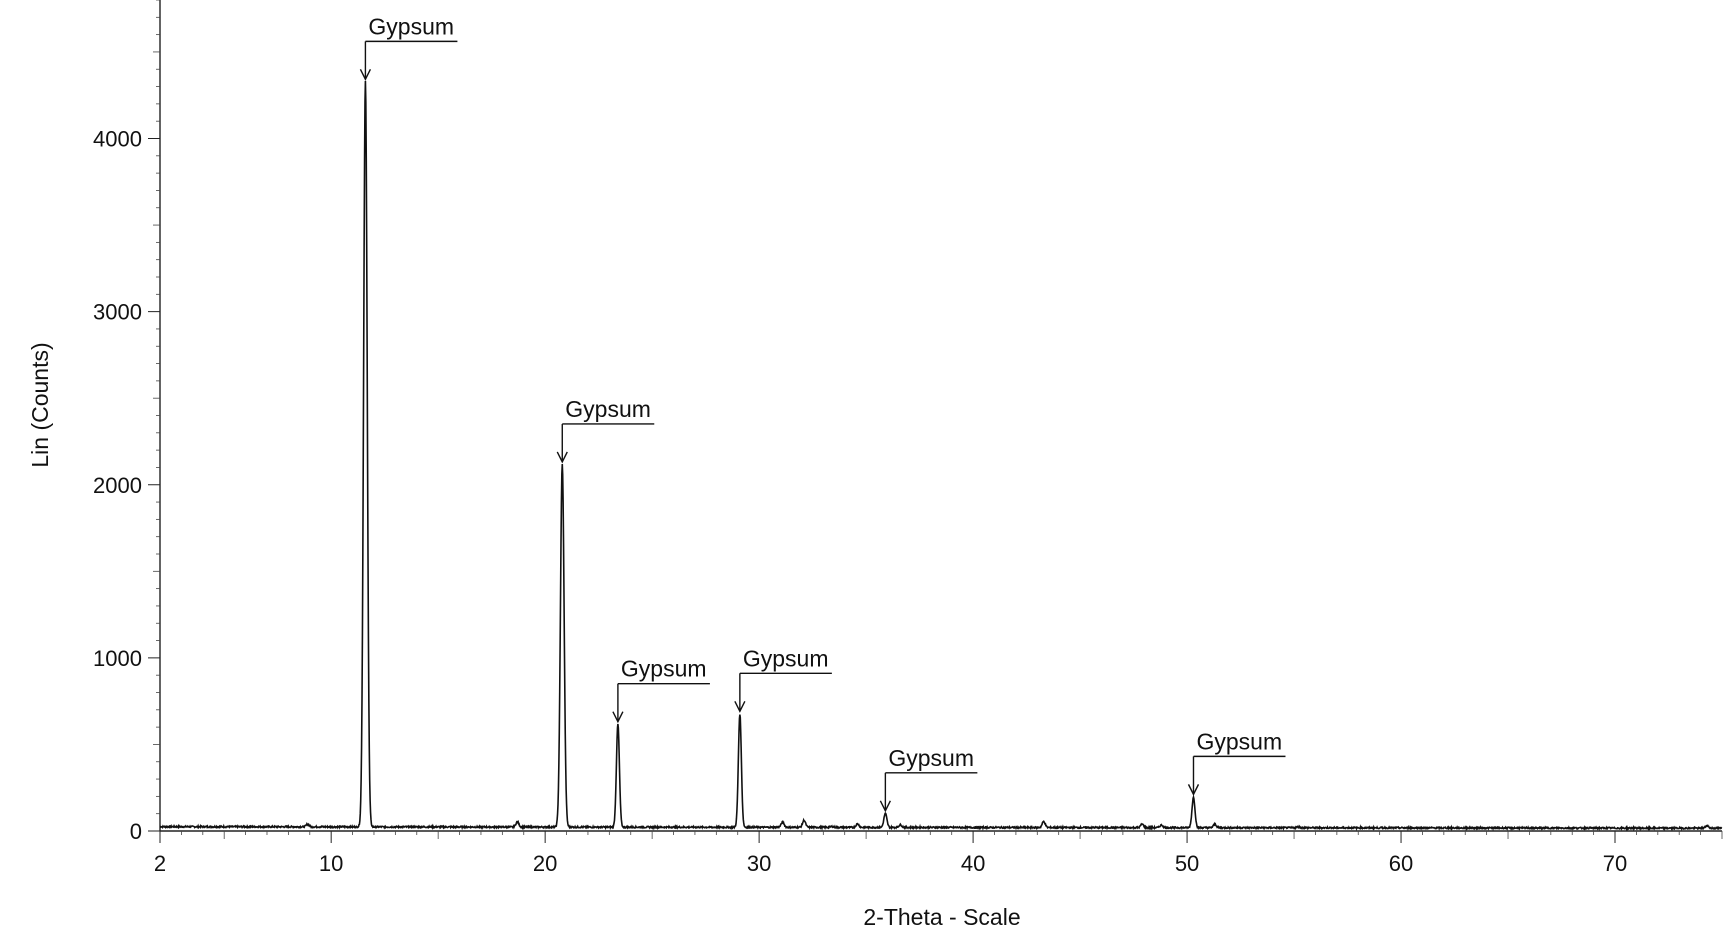 The image size is (1735, 939). What do you see at coordinates (941, 917) in the screenshot?
I see `x-axis-title: 2-Theta - Scale` at bounding box center [941, 917].